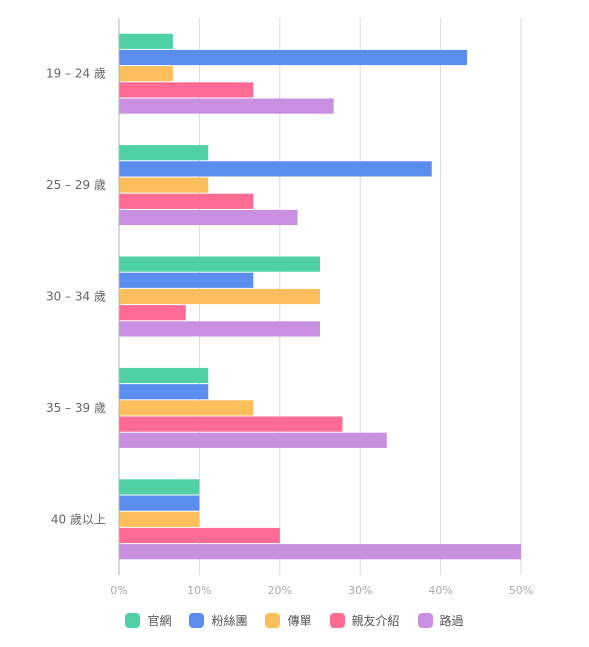 The width and height of the screenshot is (589, 647). Describe the element at coordinates (375, 621) in the screenshot. I see `legend-label: 親友介紹` at that location.